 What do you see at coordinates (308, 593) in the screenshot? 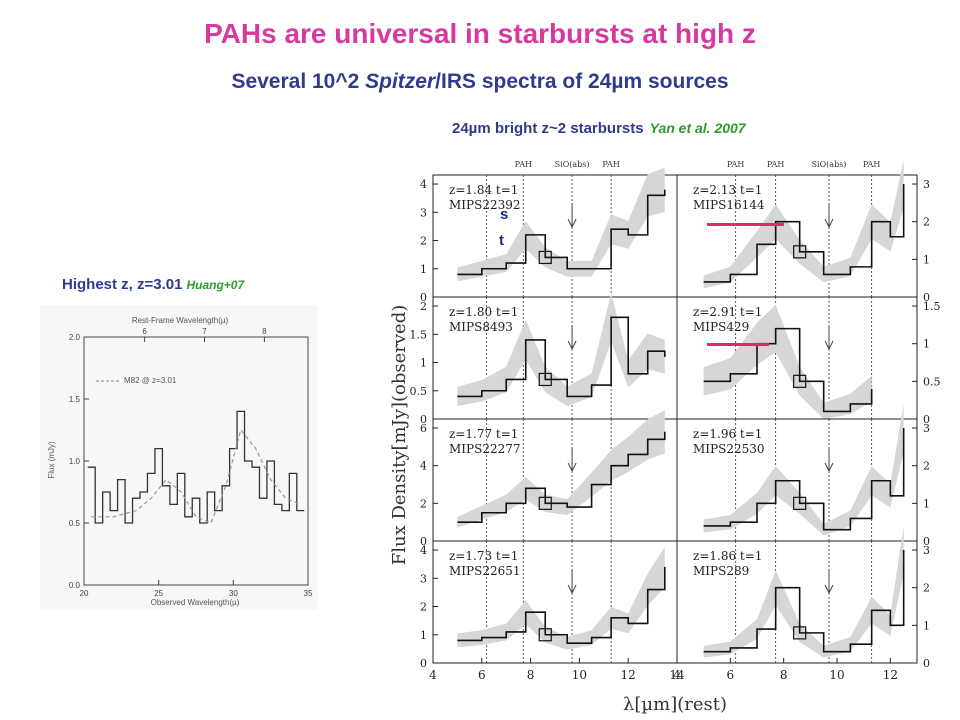
I see `huang-xtick-label: 35` at bounding box center [308, 593].